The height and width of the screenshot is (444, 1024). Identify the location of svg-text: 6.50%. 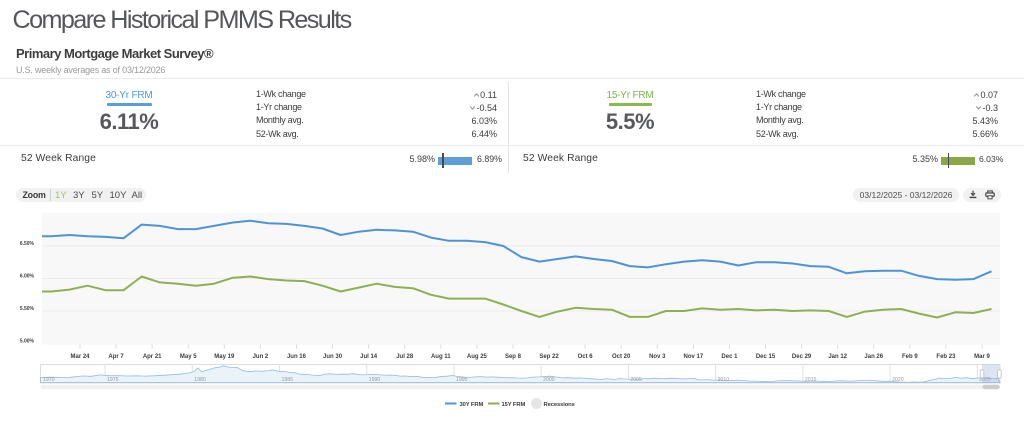
(27, 244).